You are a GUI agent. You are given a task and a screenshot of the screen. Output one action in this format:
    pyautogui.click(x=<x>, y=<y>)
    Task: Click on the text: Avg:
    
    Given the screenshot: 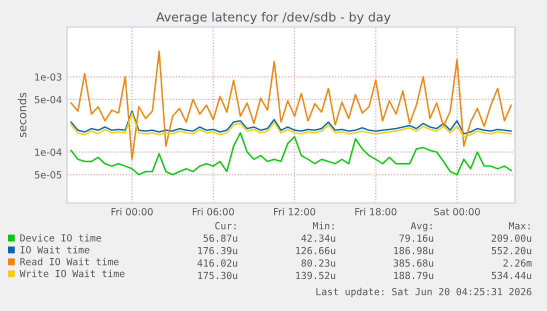 What is the action you would take?
    pyautogui.click(x=421, y=227)
    